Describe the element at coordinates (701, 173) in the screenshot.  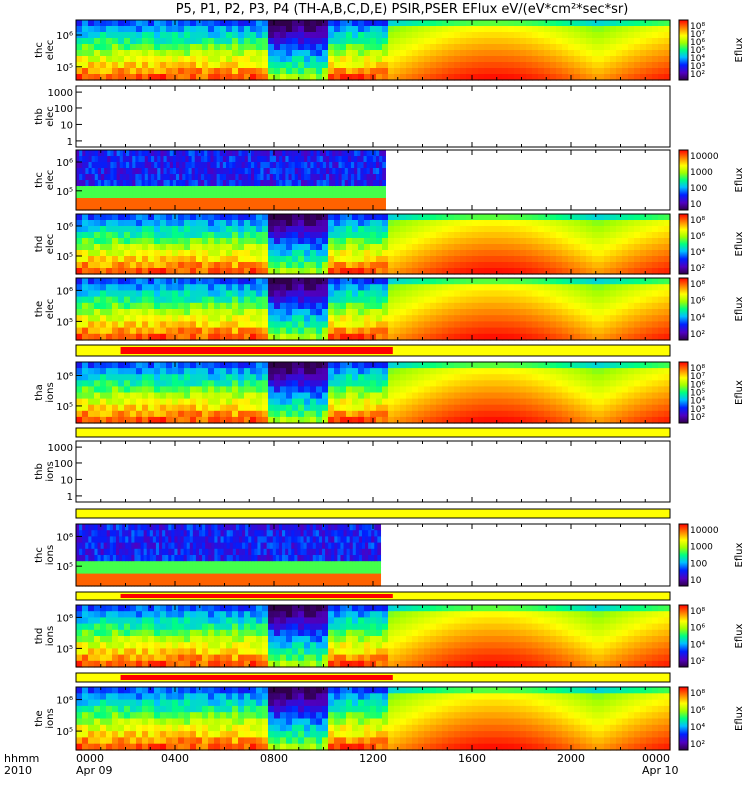
I see `colorbar-tick-label: 1000` at that location.